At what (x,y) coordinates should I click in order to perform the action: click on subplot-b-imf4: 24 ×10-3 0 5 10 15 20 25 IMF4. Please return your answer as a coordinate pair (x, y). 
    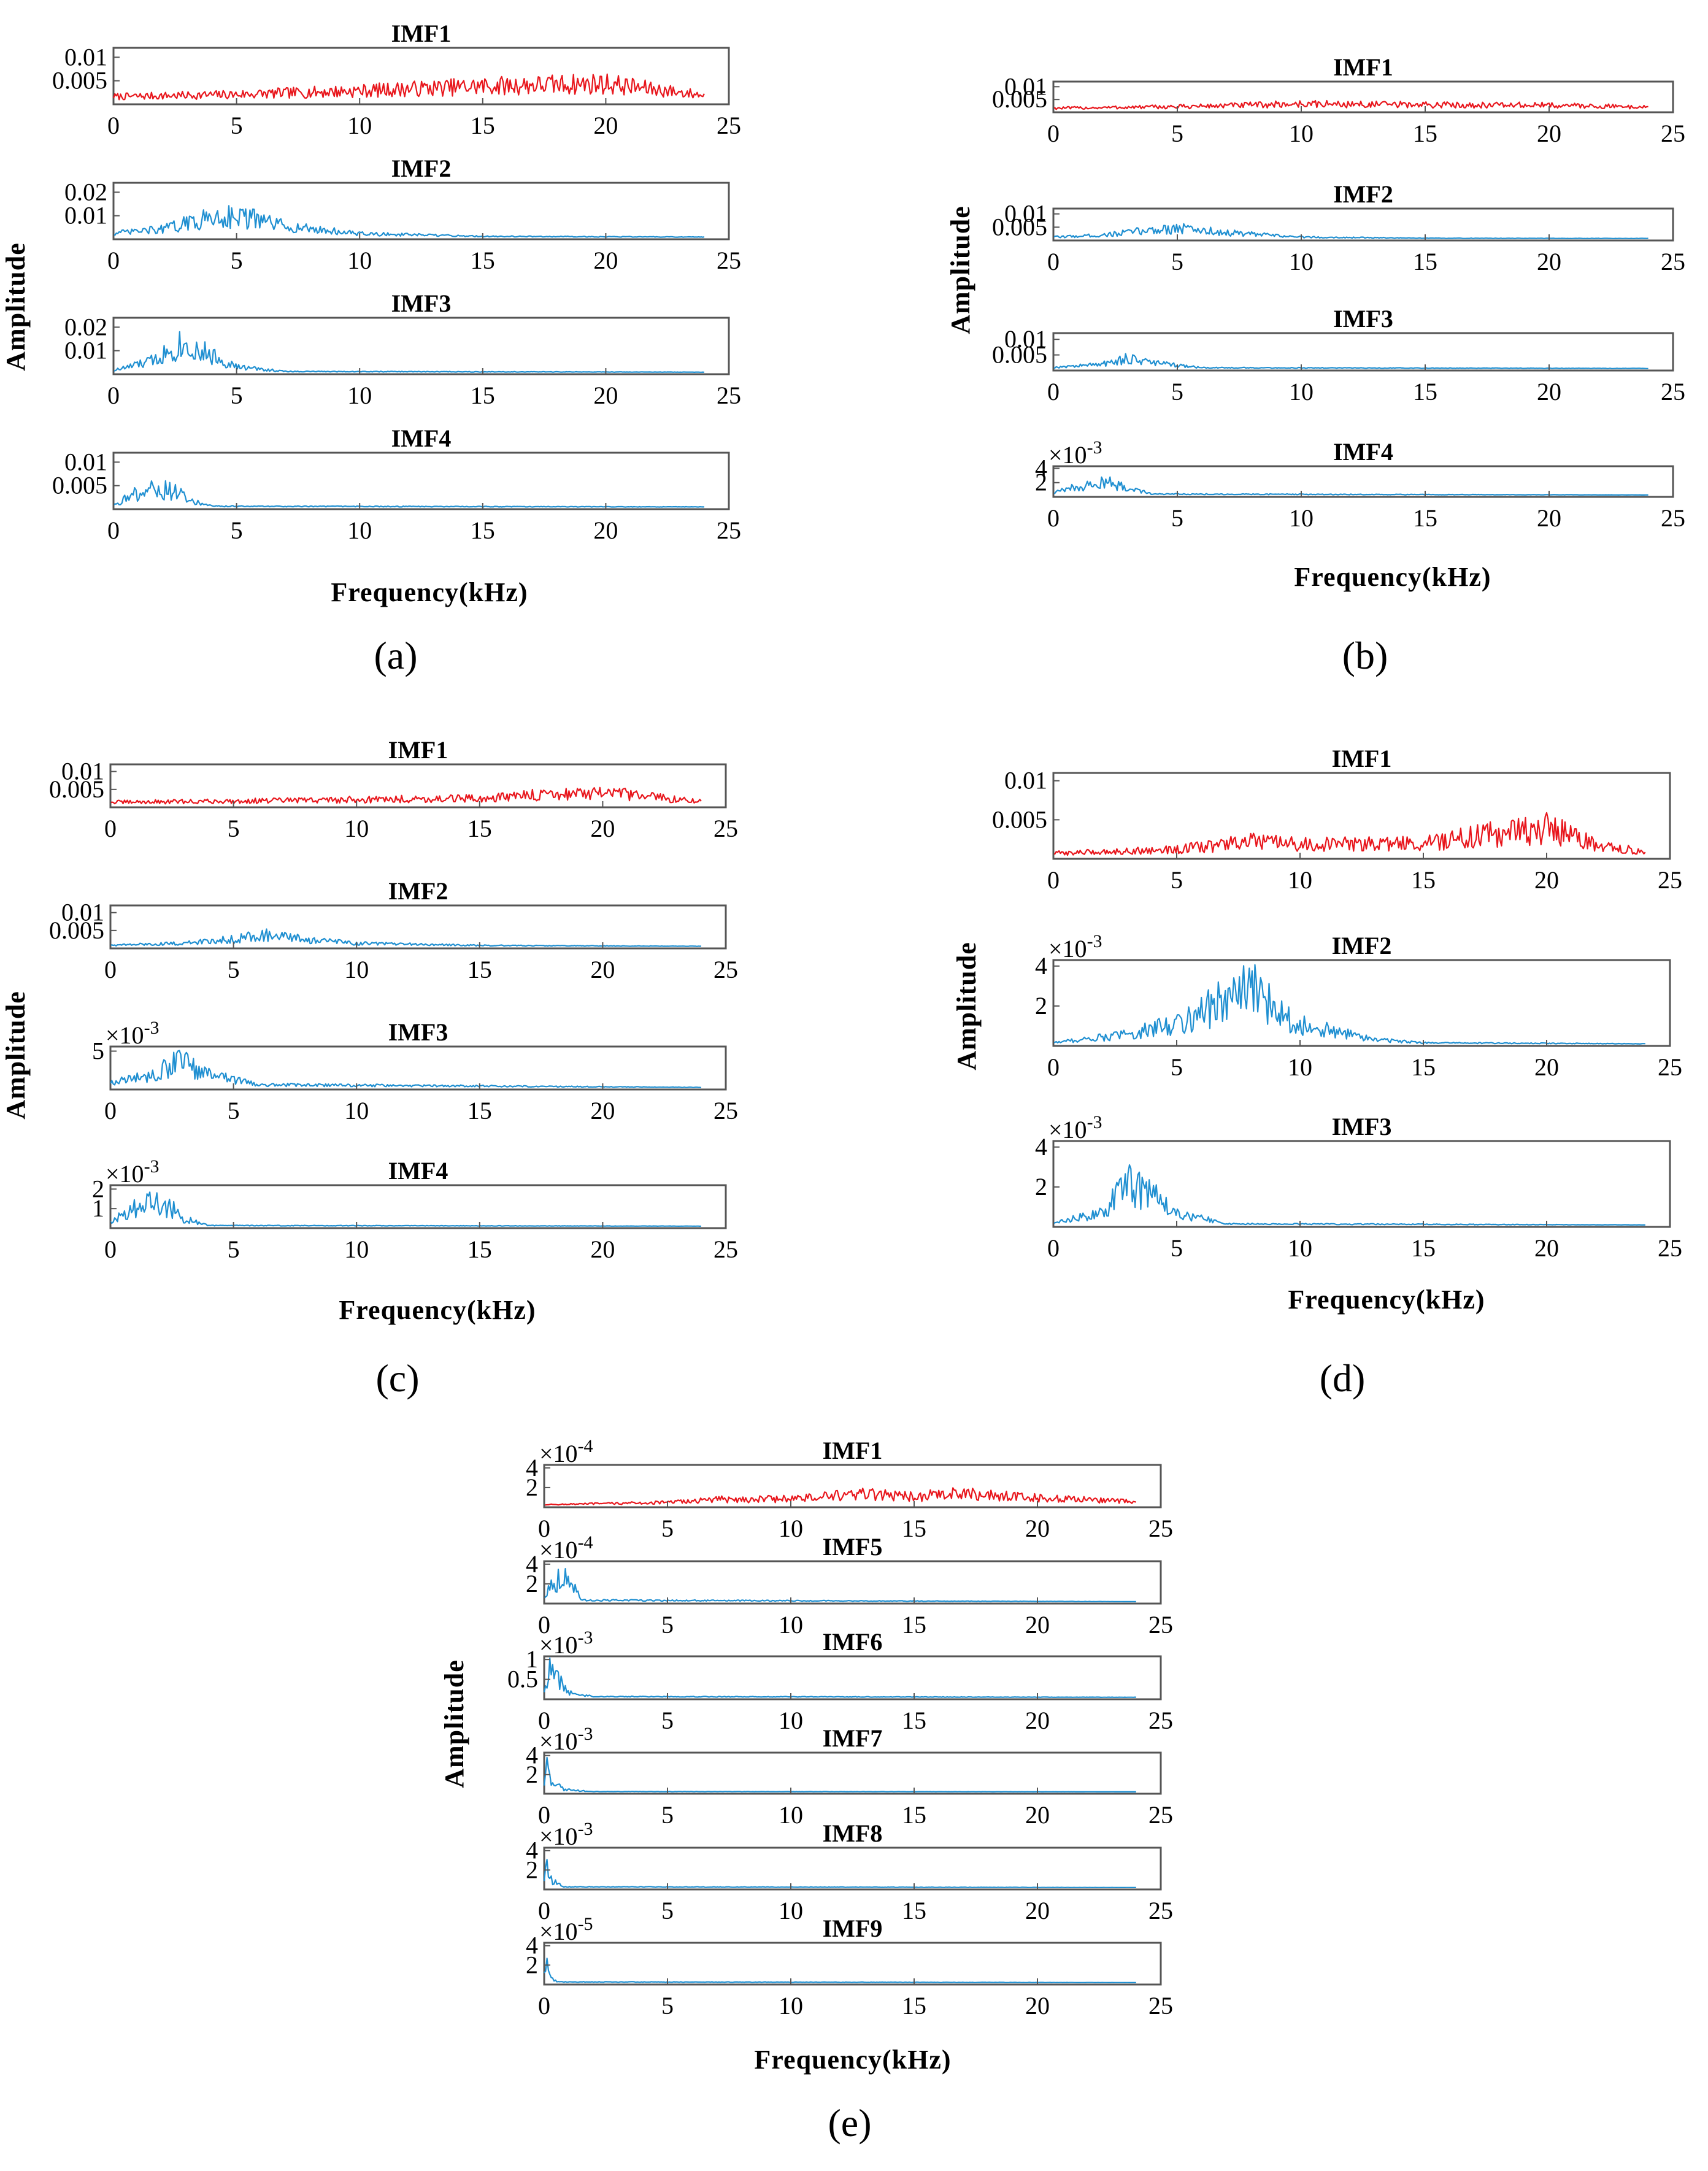
    Looking at the image, I should click on (1360, 485).